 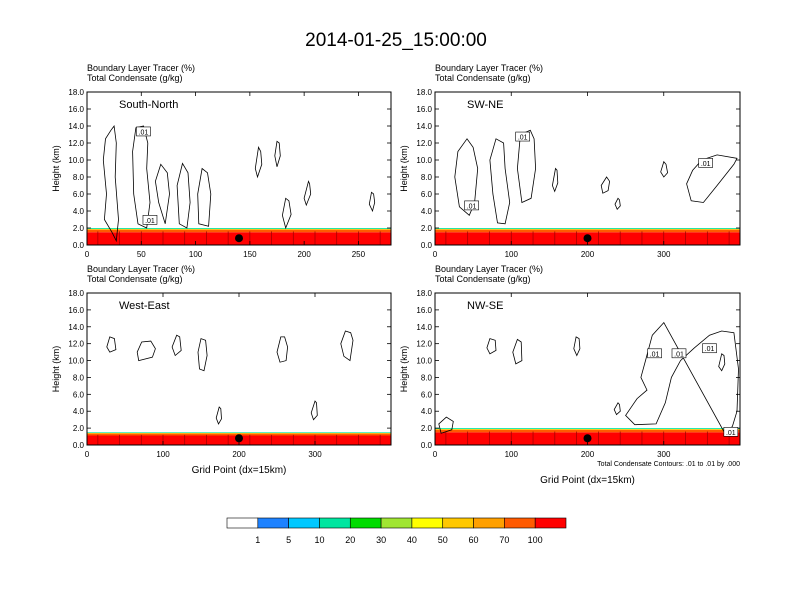 What do you see at coordinates (148, 105) in the screenshot?
I see `panel-label: South-North` at bounding box center [148, 105].